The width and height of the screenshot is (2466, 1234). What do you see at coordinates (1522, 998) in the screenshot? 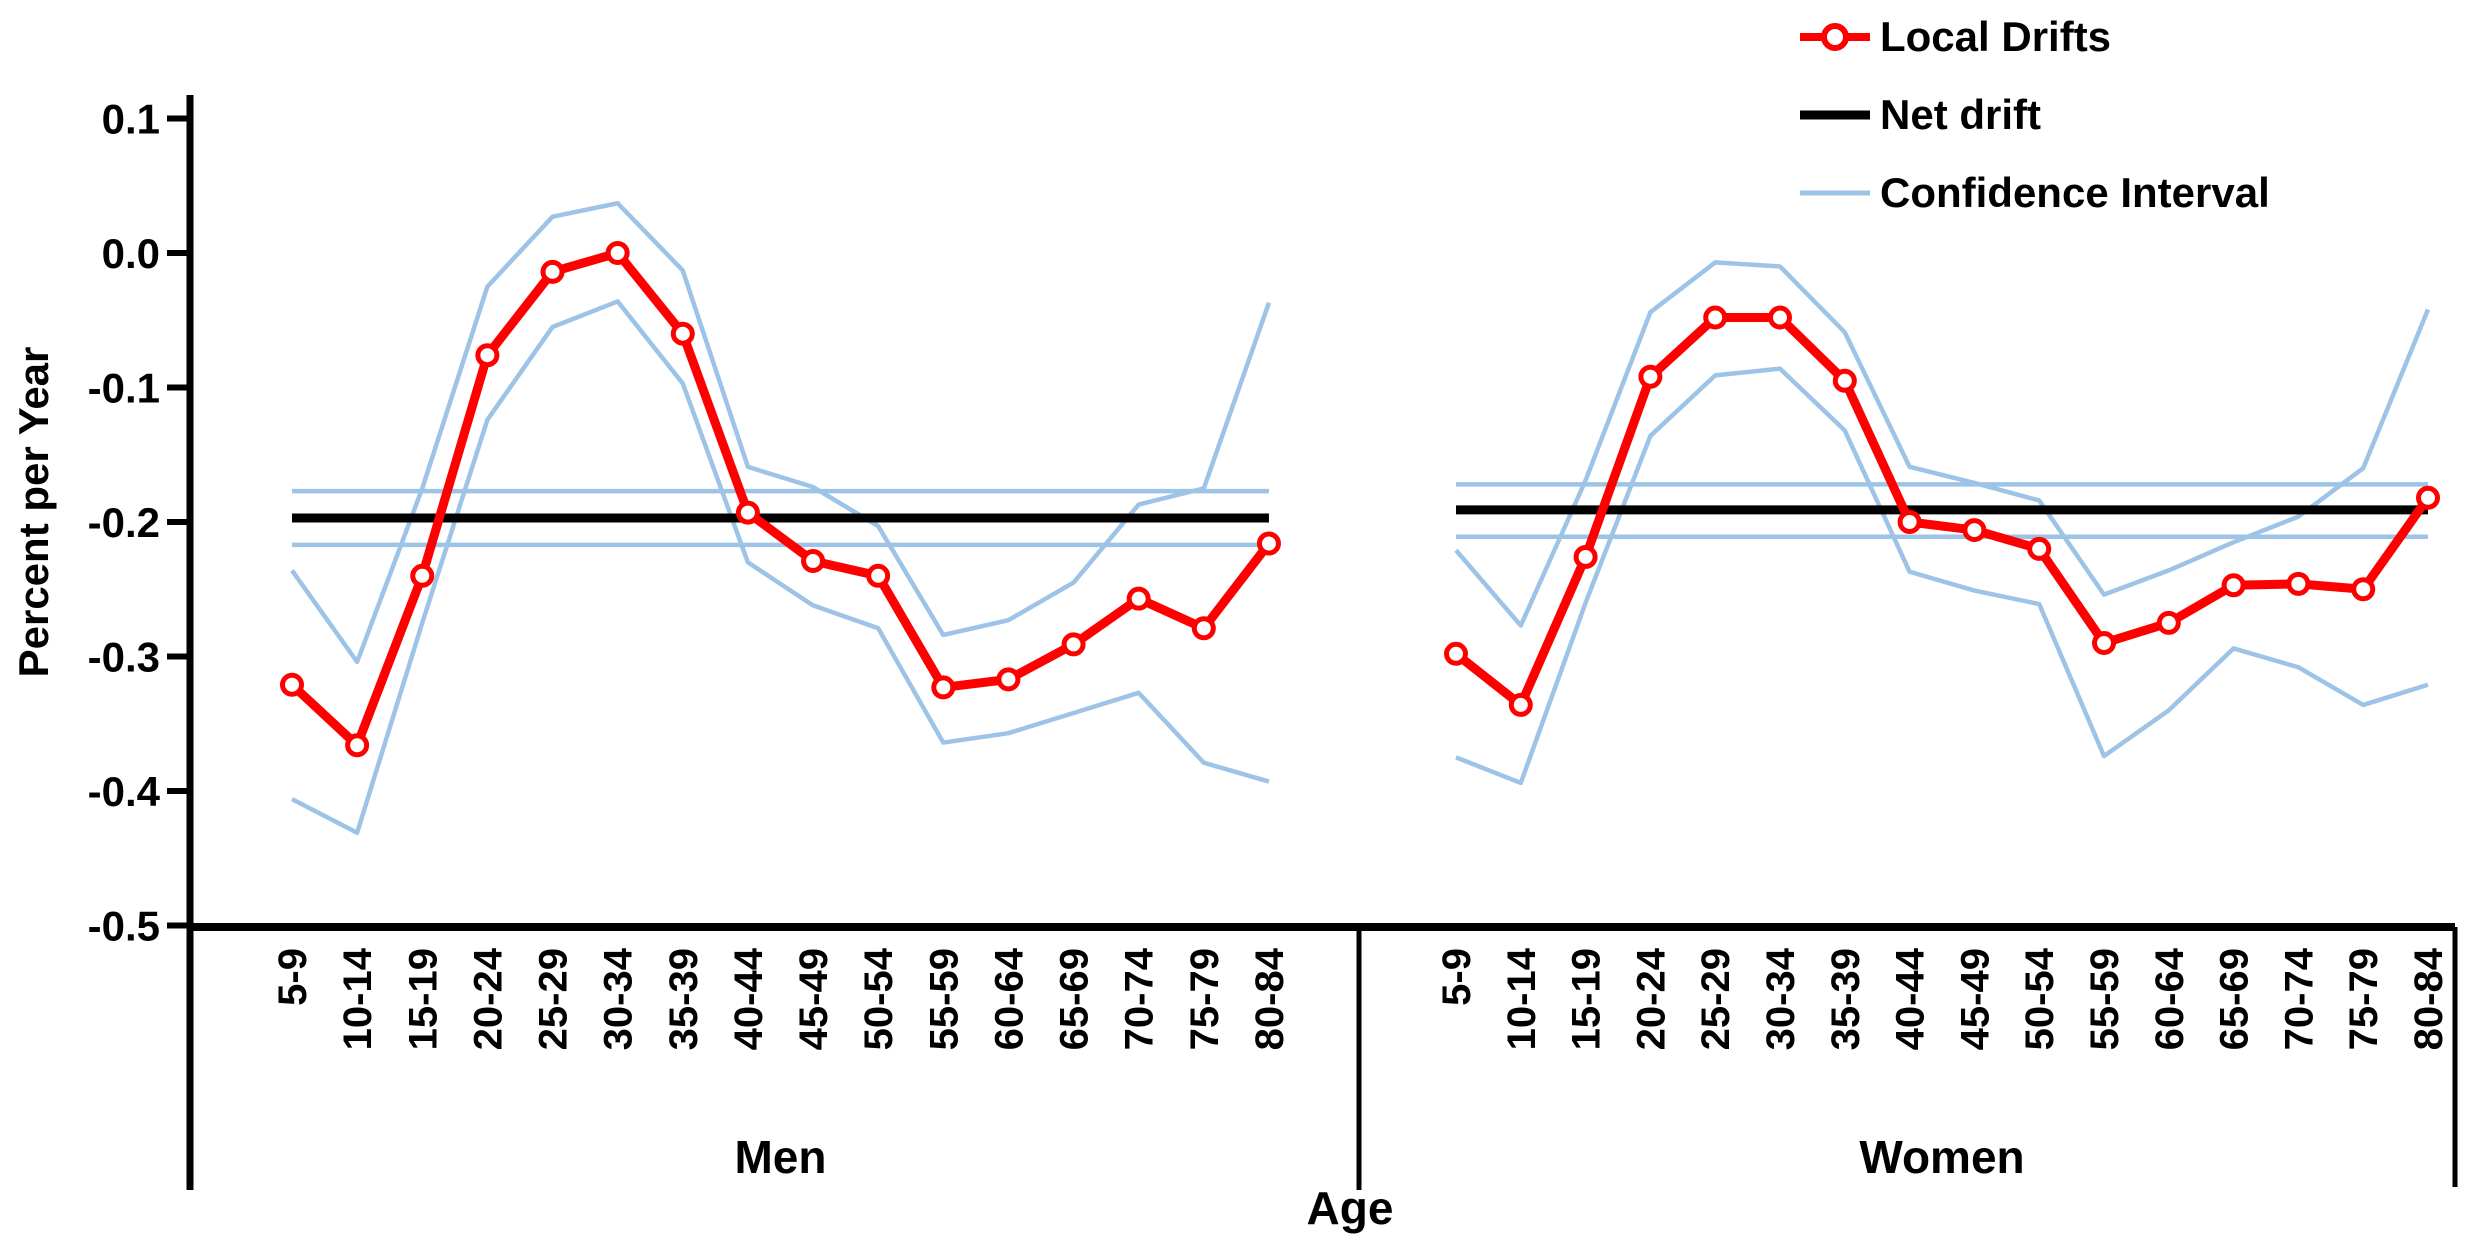
I see `women-age-label-10-14: 10-14` at bounding box center [1522, 998].